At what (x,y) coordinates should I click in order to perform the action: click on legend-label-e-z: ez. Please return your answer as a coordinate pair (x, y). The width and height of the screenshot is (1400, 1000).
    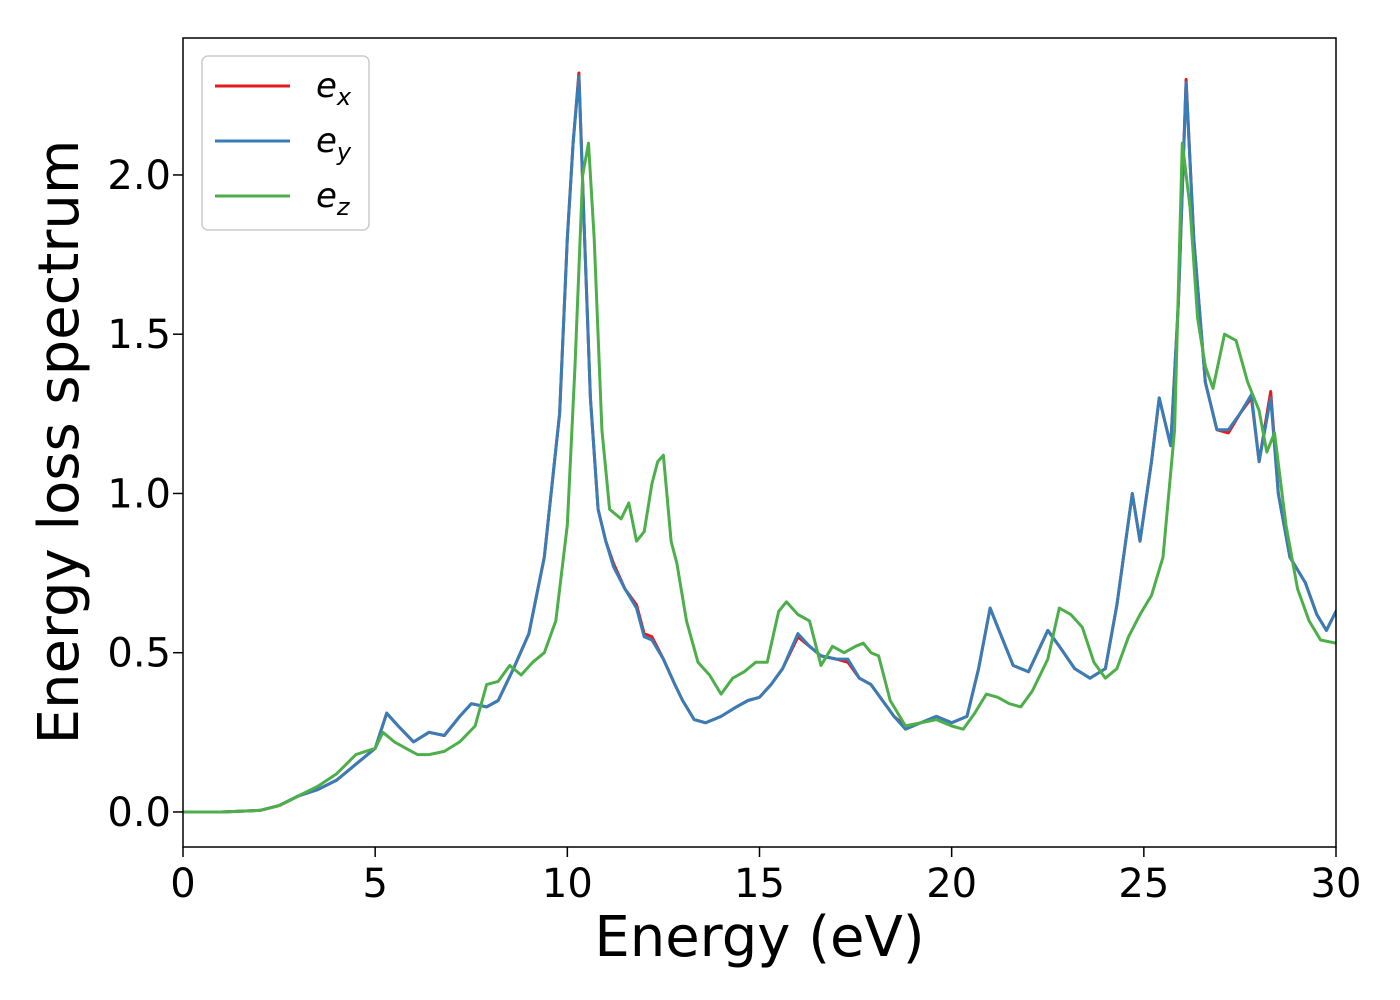
    Looking at the image, I should click on (333, 198).